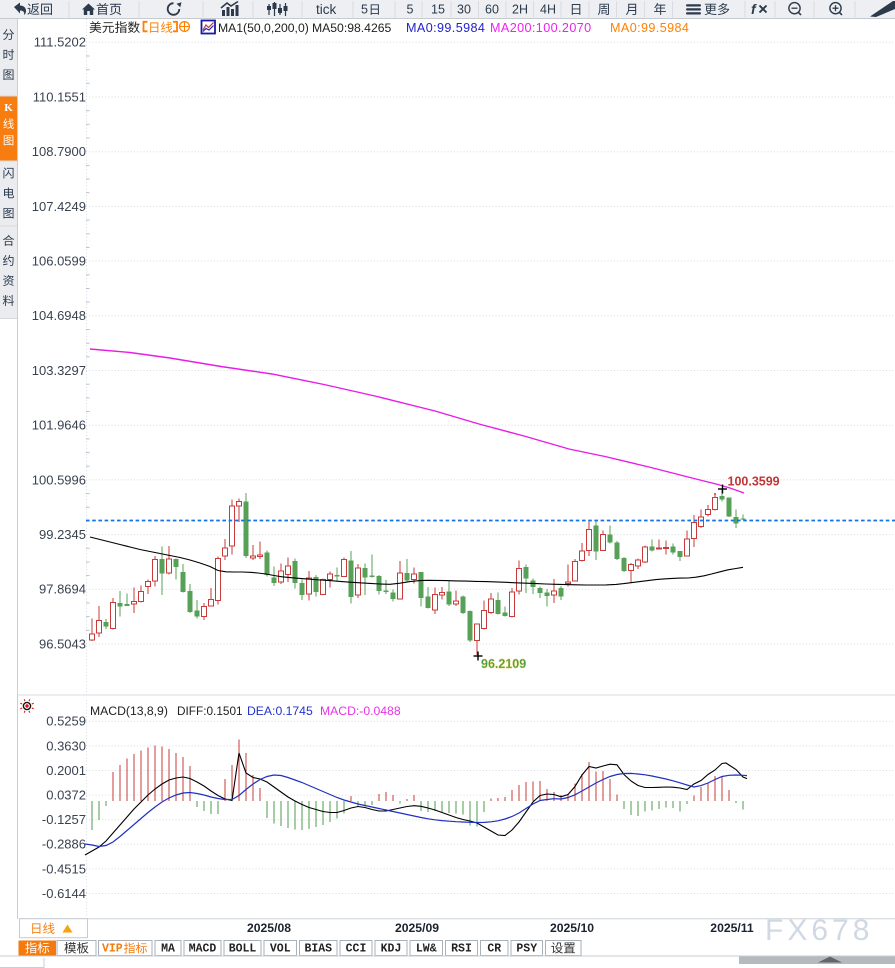 The image size is (895, 968). What do you see at coordinates (356, 949) in the screenshot?
I see `svg-text: CCI` at bounding box center [356, 949].